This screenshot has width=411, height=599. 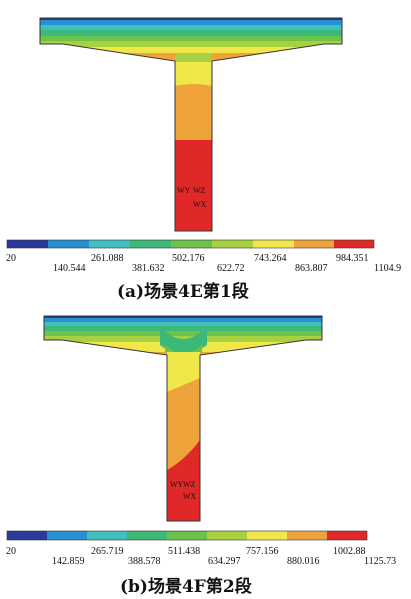 What do you see at coordinates (190, 496) in the screenshot?
I see `axis-label-wx-b: WX` at bounding box center [190, 496].